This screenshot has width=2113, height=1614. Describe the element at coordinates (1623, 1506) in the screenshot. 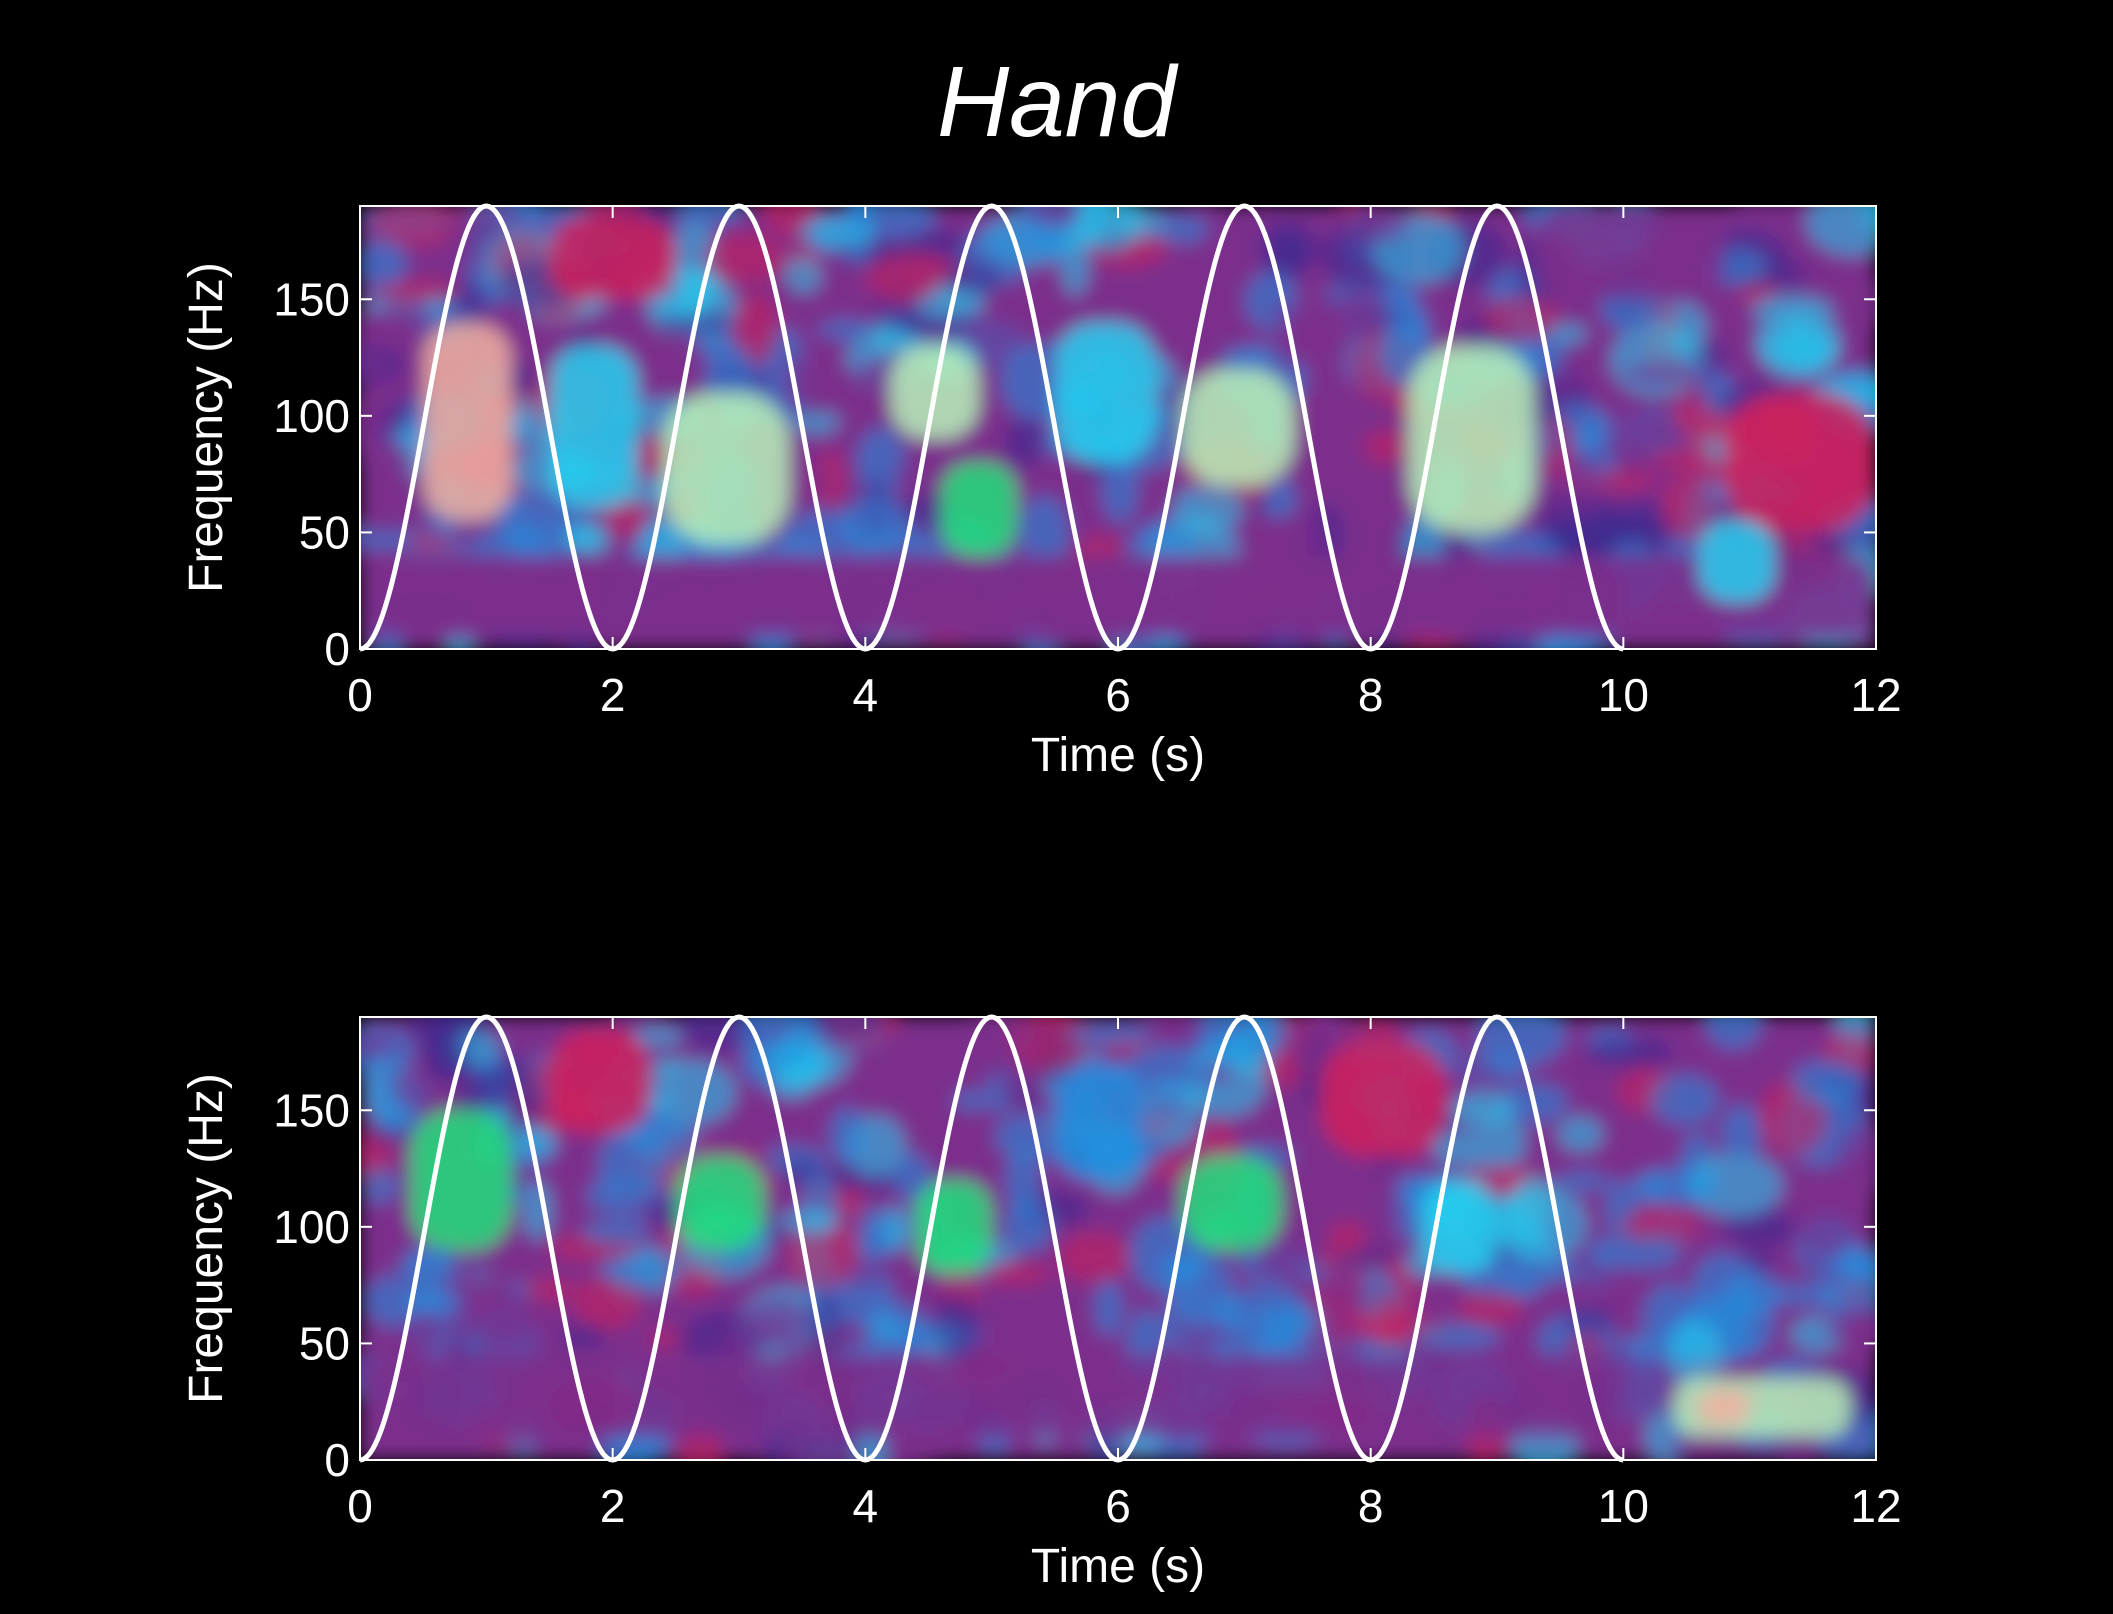

I see `x-tick-label: 10` at that location.